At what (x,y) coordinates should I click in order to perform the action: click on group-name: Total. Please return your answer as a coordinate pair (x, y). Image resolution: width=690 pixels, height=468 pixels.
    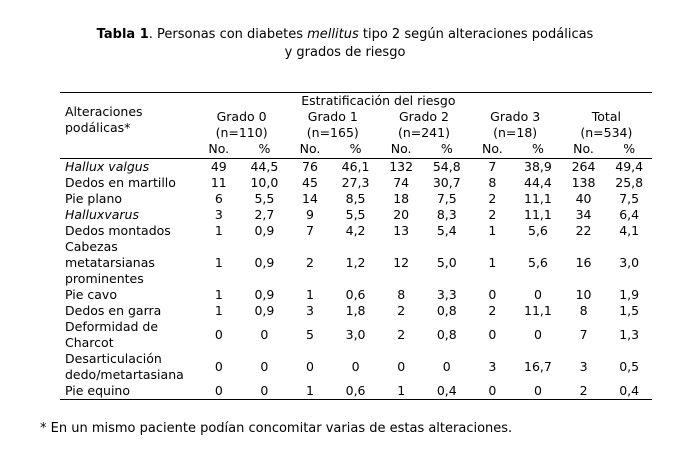
    Looking at the image, I should click on (606, 116).